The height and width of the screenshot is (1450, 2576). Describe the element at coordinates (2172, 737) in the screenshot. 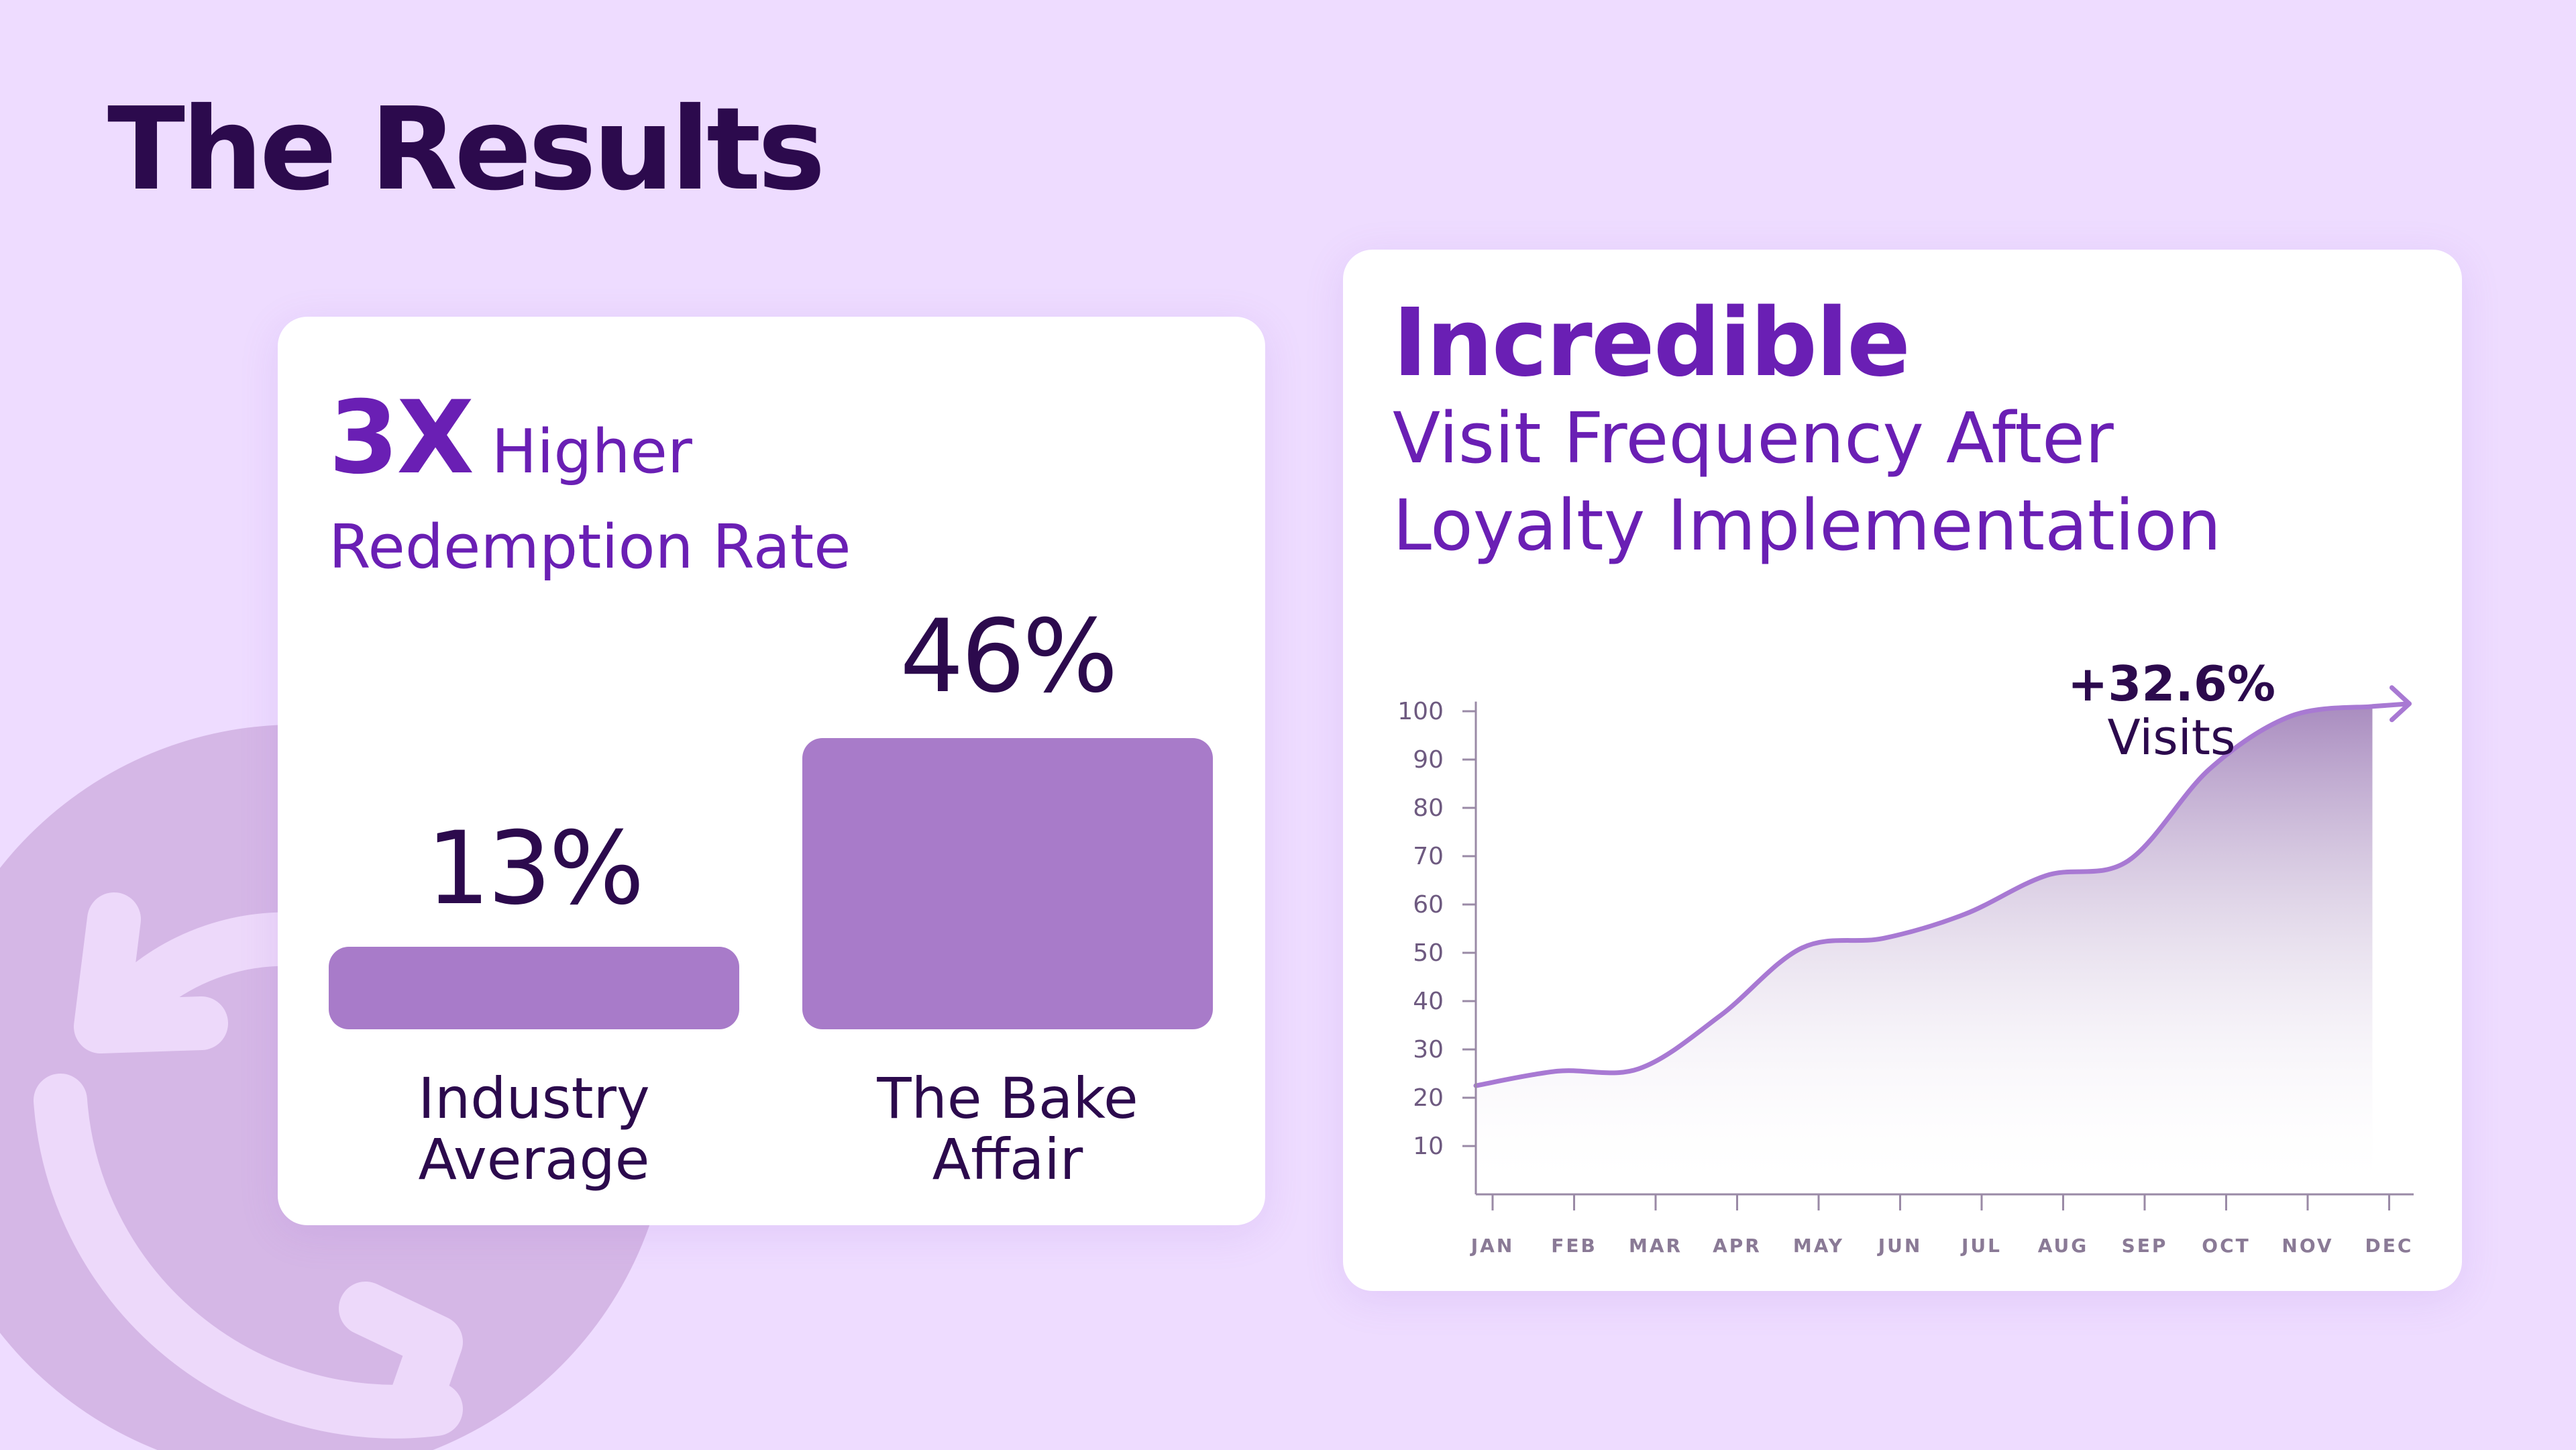

I see `annotation-label: Visits` at that location.